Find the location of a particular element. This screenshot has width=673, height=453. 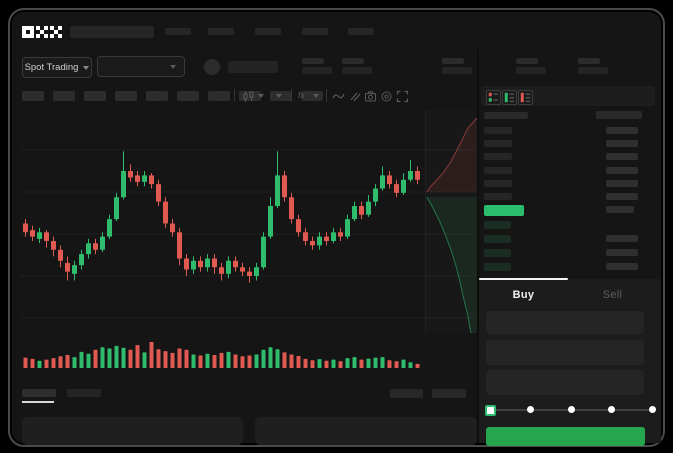

eraser-icon is located at coordinates (354, 96).